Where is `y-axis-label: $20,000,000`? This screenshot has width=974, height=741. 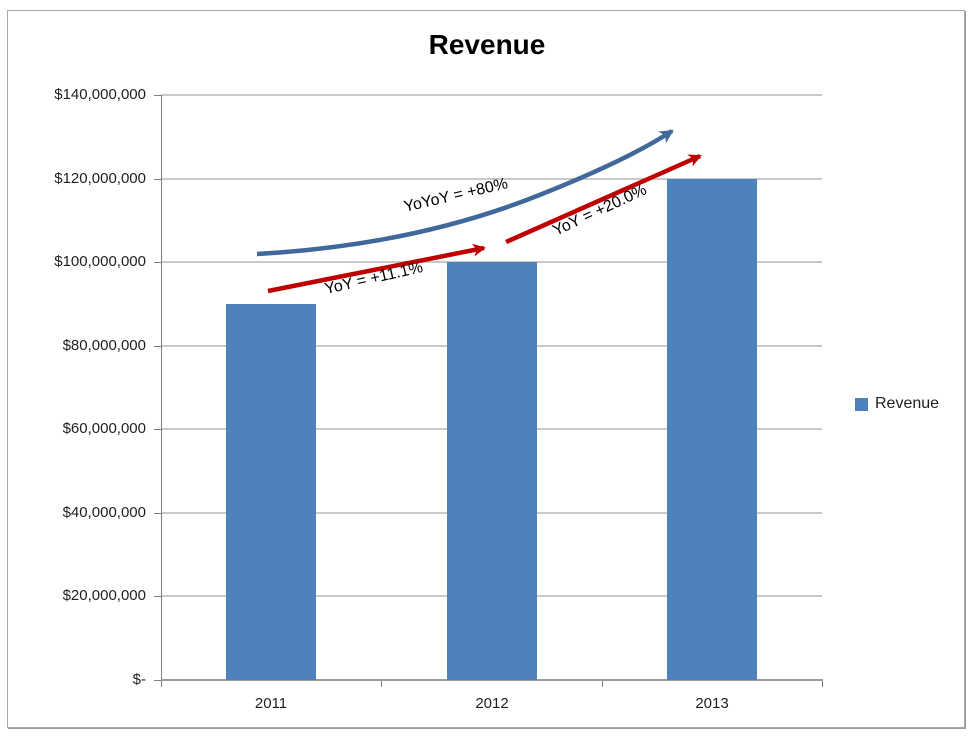 y-axis-label: $20,000,000 is located at coordinates (104, 595).